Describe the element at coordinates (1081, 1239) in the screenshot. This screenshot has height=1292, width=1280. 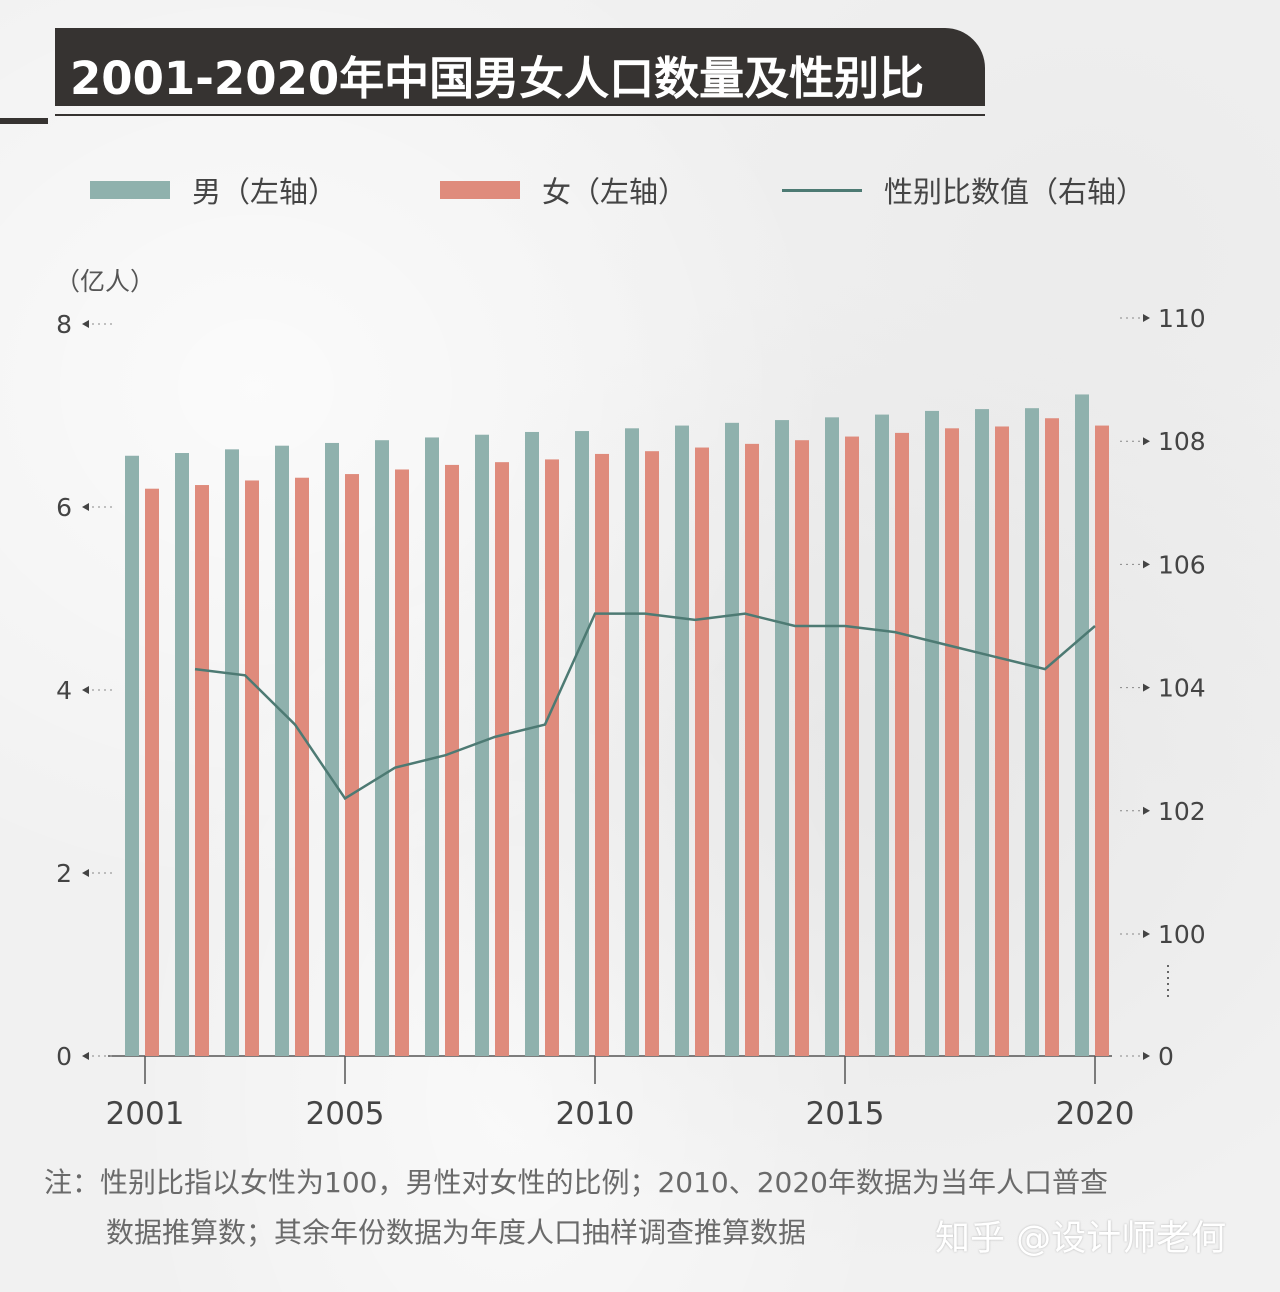
I see `watermark: 知乎 @设计师老何` at that location.